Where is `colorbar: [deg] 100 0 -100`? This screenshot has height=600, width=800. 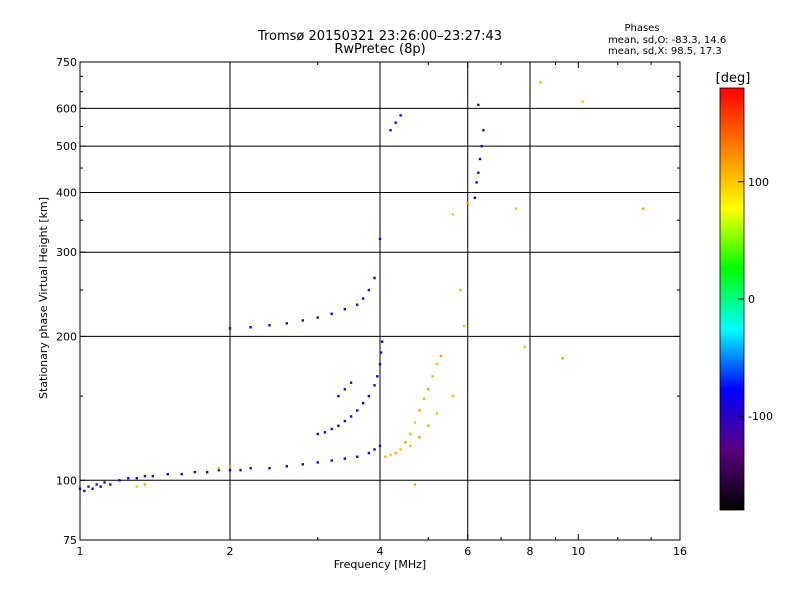 colorbar: [deg] 100 0 -100 is located at coordinates (744, 291).